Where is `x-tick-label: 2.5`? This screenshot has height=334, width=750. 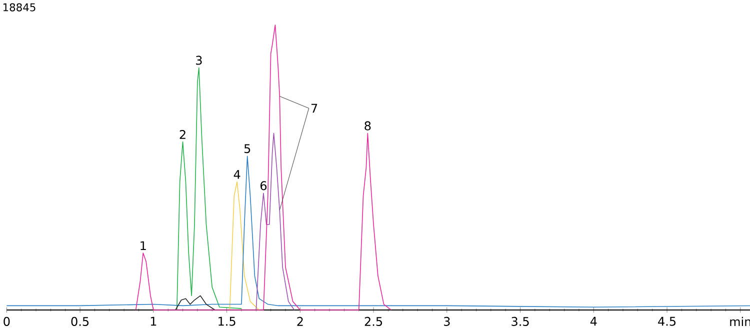 x-tick-label: 2.5 is located at coordinates (373, 321).